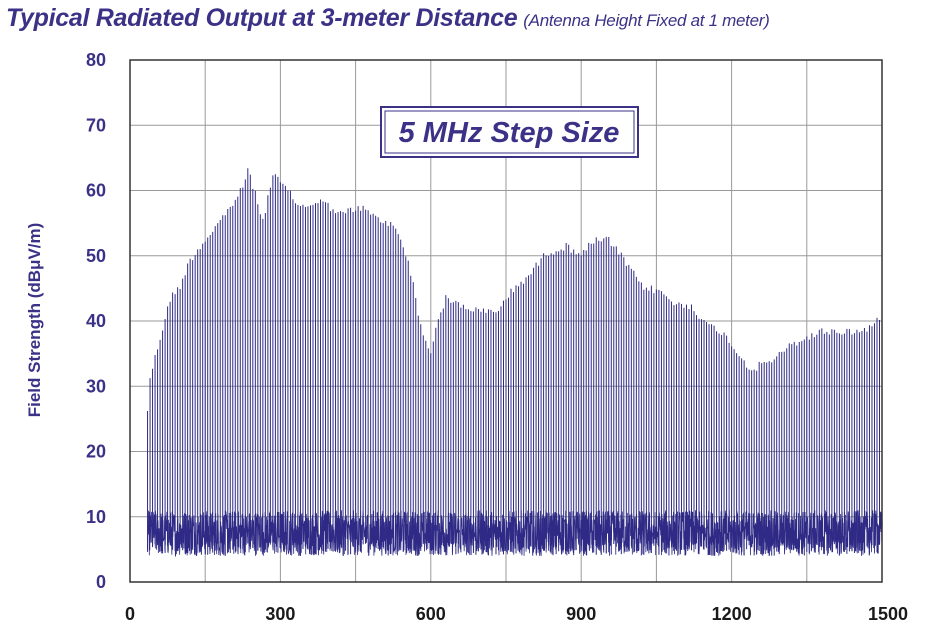 This screenshot has width=926, height=636. I want to click on y-tick-label: 30, so click(96, 386).